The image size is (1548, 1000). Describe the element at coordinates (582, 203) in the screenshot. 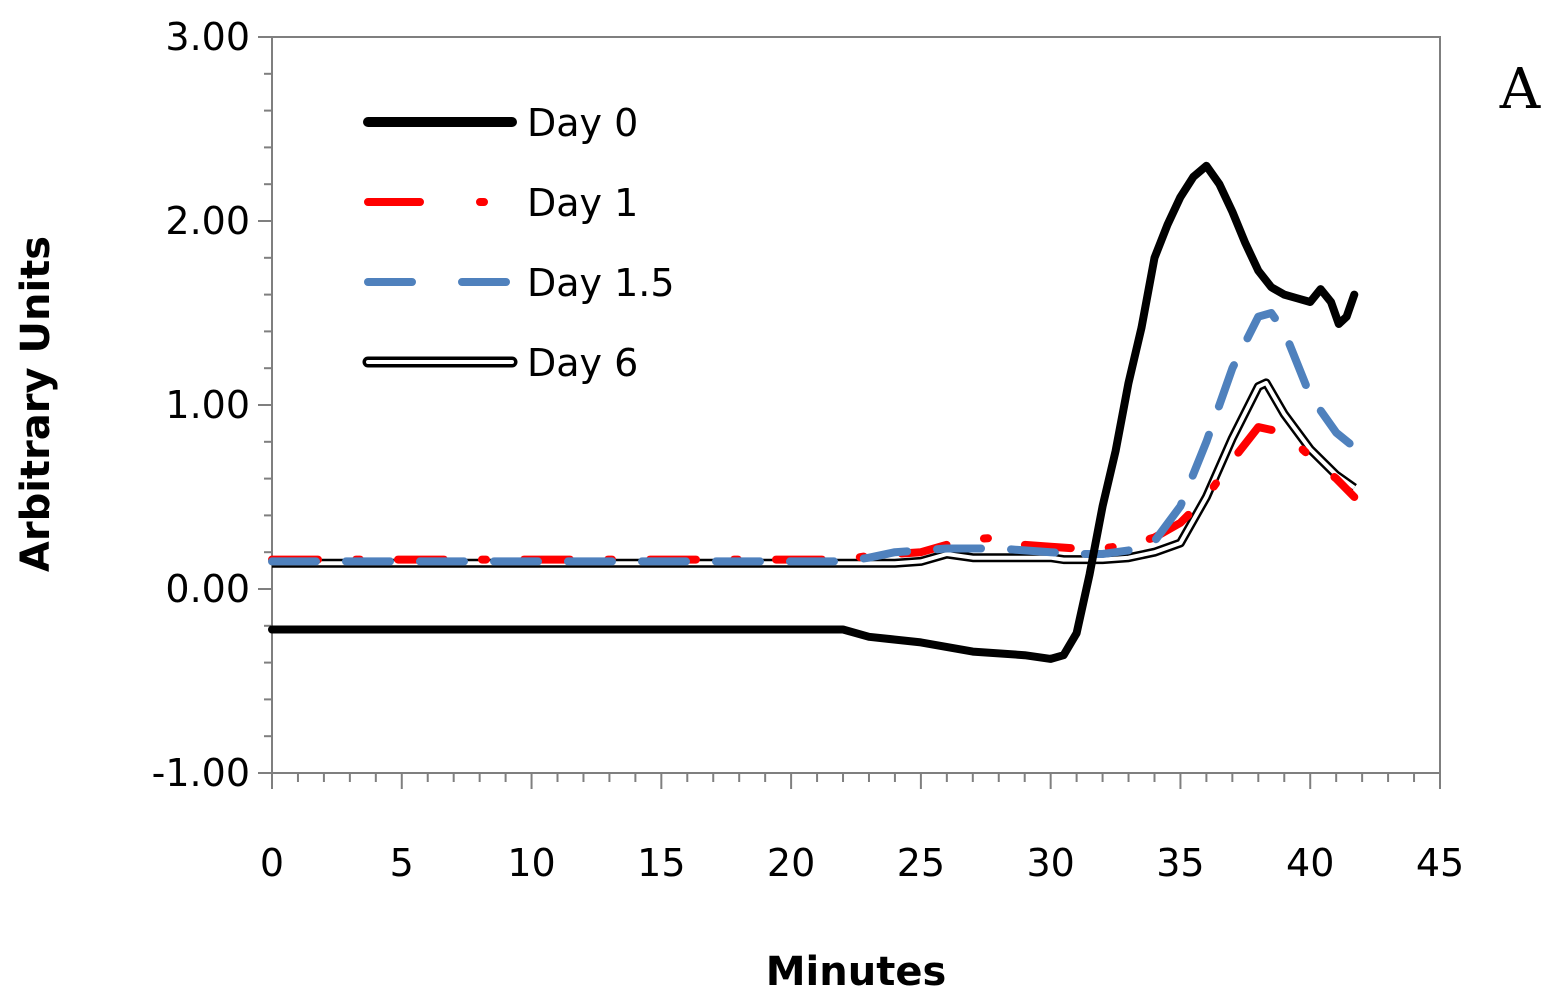

I see `legend-label-day-1: Day 1` at that location.